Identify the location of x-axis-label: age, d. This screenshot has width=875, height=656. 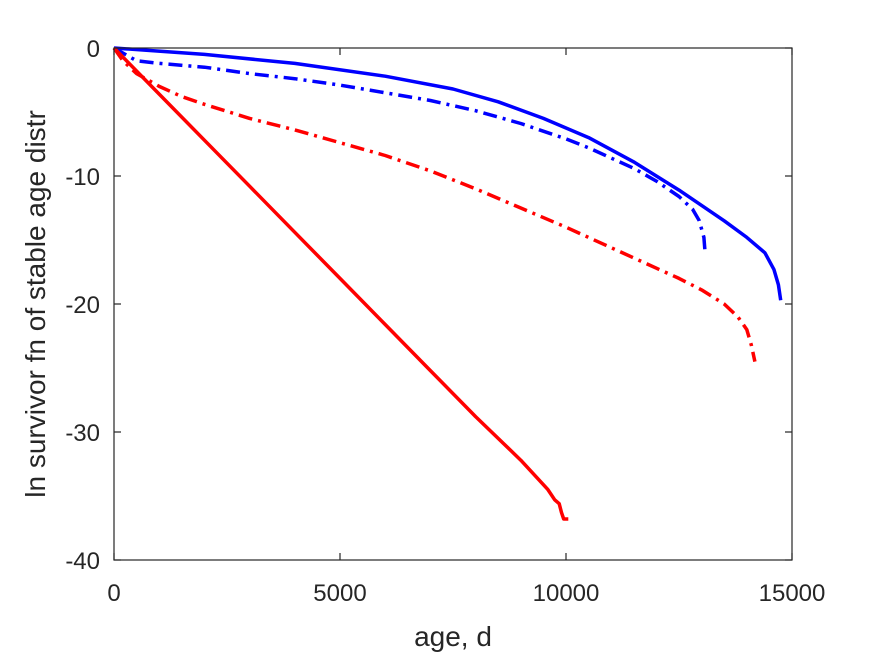
(453, 636).